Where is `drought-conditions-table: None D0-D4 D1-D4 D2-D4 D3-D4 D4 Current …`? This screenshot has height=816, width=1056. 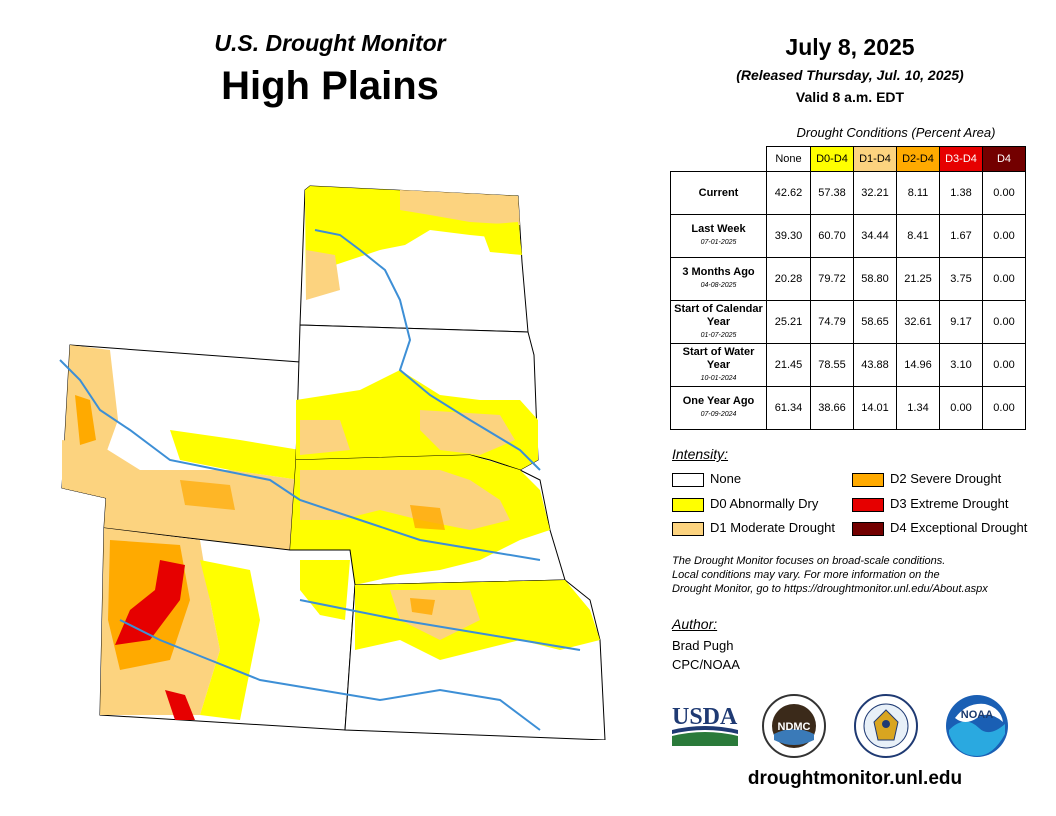 drought-conditions-table: None D0-D4 D1-D4 D2-D4 D3-D4 D4 Current … is located at coordinates (848, 288).